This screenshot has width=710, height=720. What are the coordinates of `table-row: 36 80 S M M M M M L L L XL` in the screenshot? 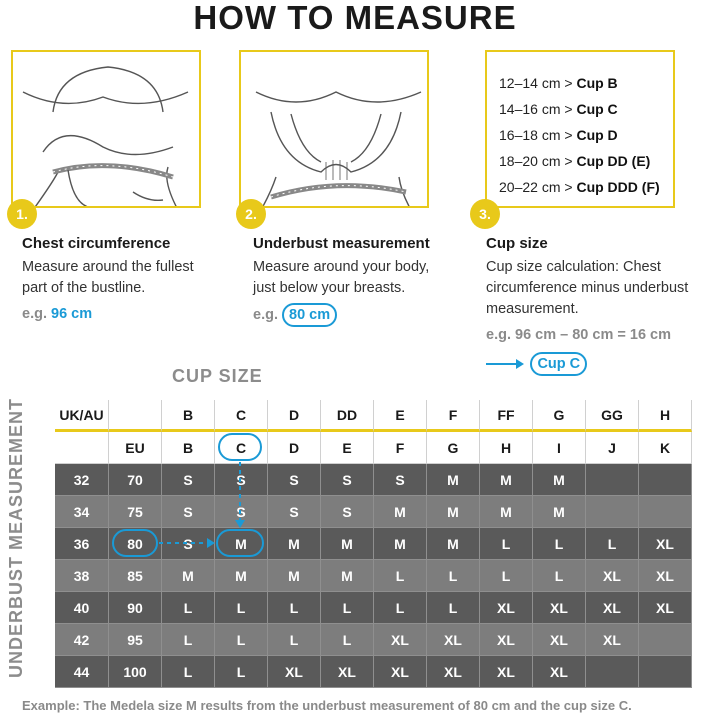 It's located at (375, 544).